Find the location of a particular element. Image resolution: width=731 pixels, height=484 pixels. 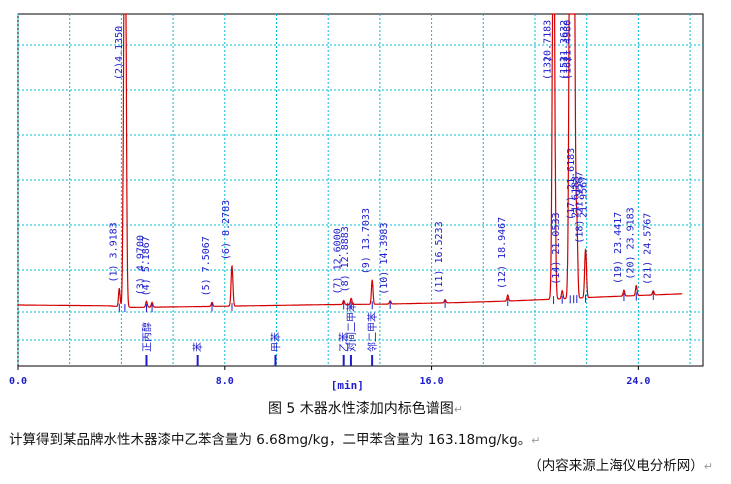

peak-label: (20) 23.9183 is located at coordinates (630, 243).